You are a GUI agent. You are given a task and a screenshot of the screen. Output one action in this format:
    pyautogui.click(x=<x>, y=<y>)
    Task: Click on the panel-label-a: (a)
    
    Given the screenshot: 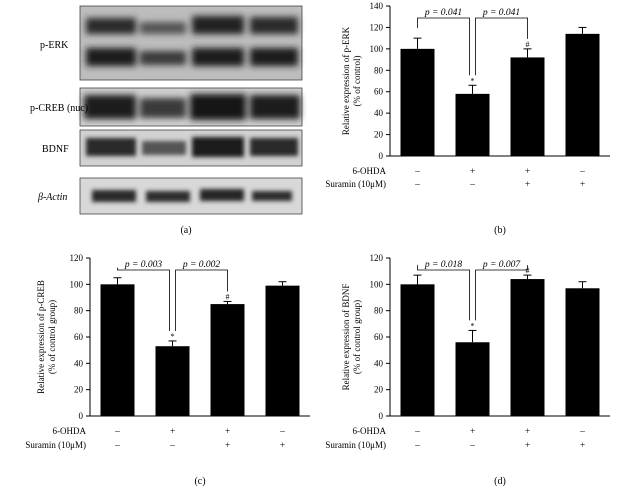 What is the action you would take?
    pyautogui.click(x=185, y=230)
    